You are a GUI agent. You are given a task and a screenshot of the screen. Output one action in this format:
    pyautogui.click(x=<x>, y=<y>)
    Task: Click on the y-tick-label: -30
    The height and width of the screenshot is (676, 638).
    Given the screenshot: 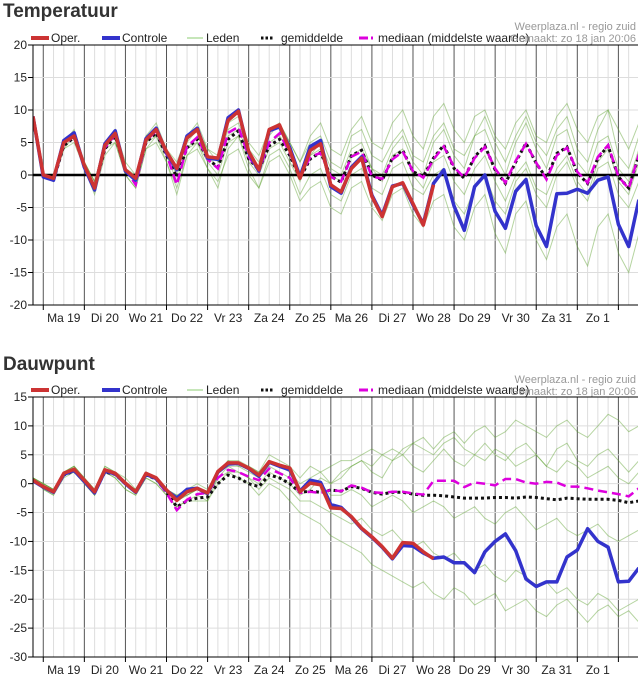 What is the action you would take?
    pyautogui.click(x=19, y=657)
    